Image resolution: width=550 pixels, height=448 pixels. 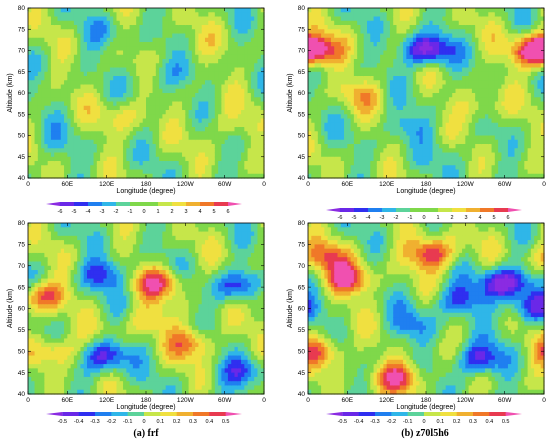 I want to click on colorbar-segment, so click(x=193, y=204).